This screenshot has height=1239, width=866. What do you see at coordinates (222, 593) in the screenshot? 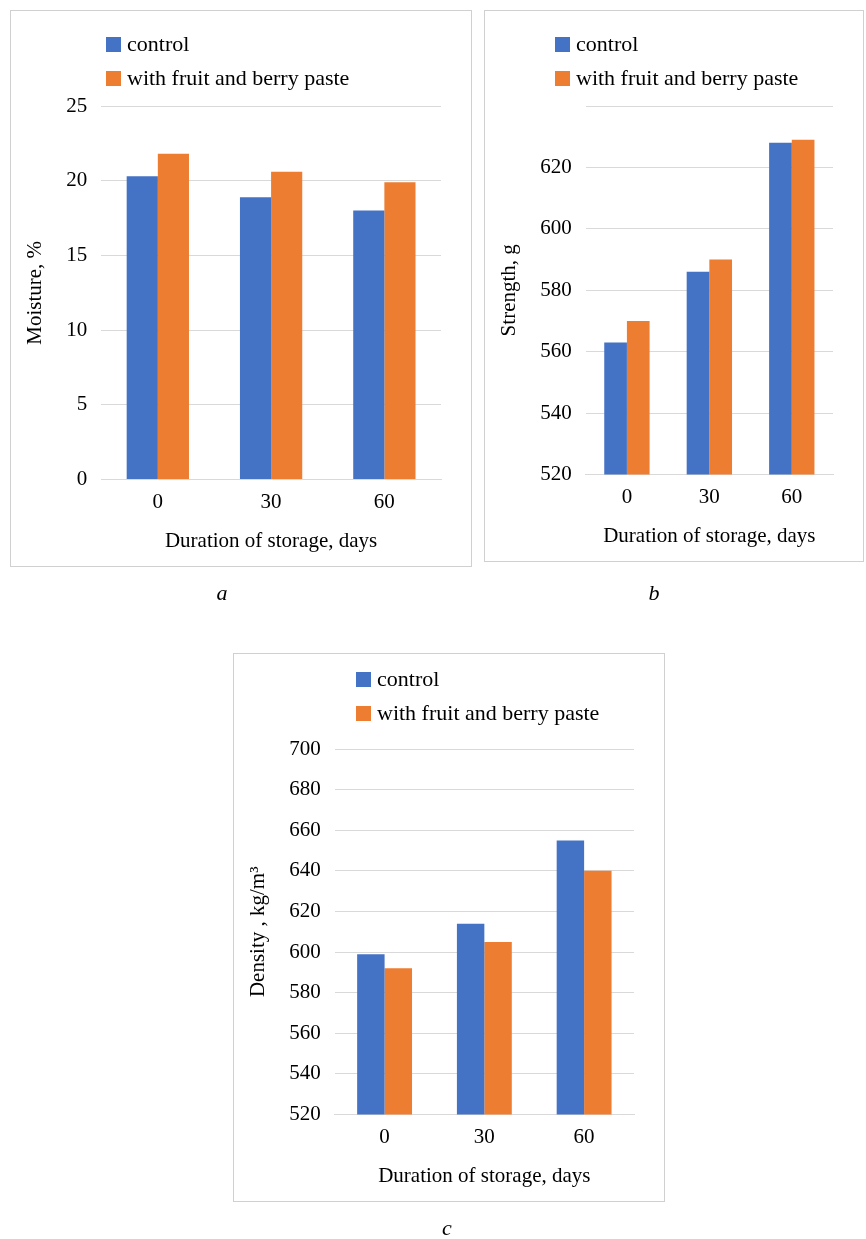
I see `text: a` at bounding box center [222, 593].